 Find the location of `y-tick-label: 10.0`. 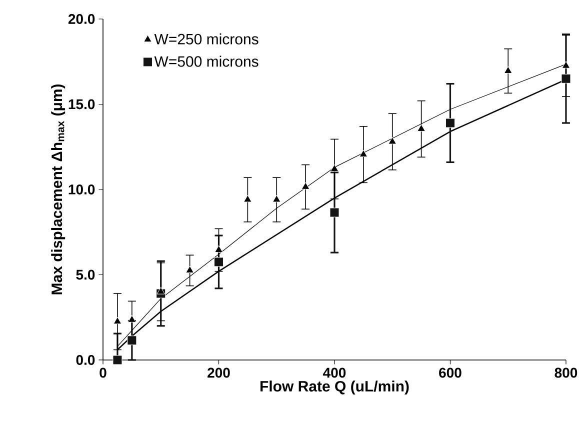

y-tick-label: 10.0 is located at coordinates (81, 189).